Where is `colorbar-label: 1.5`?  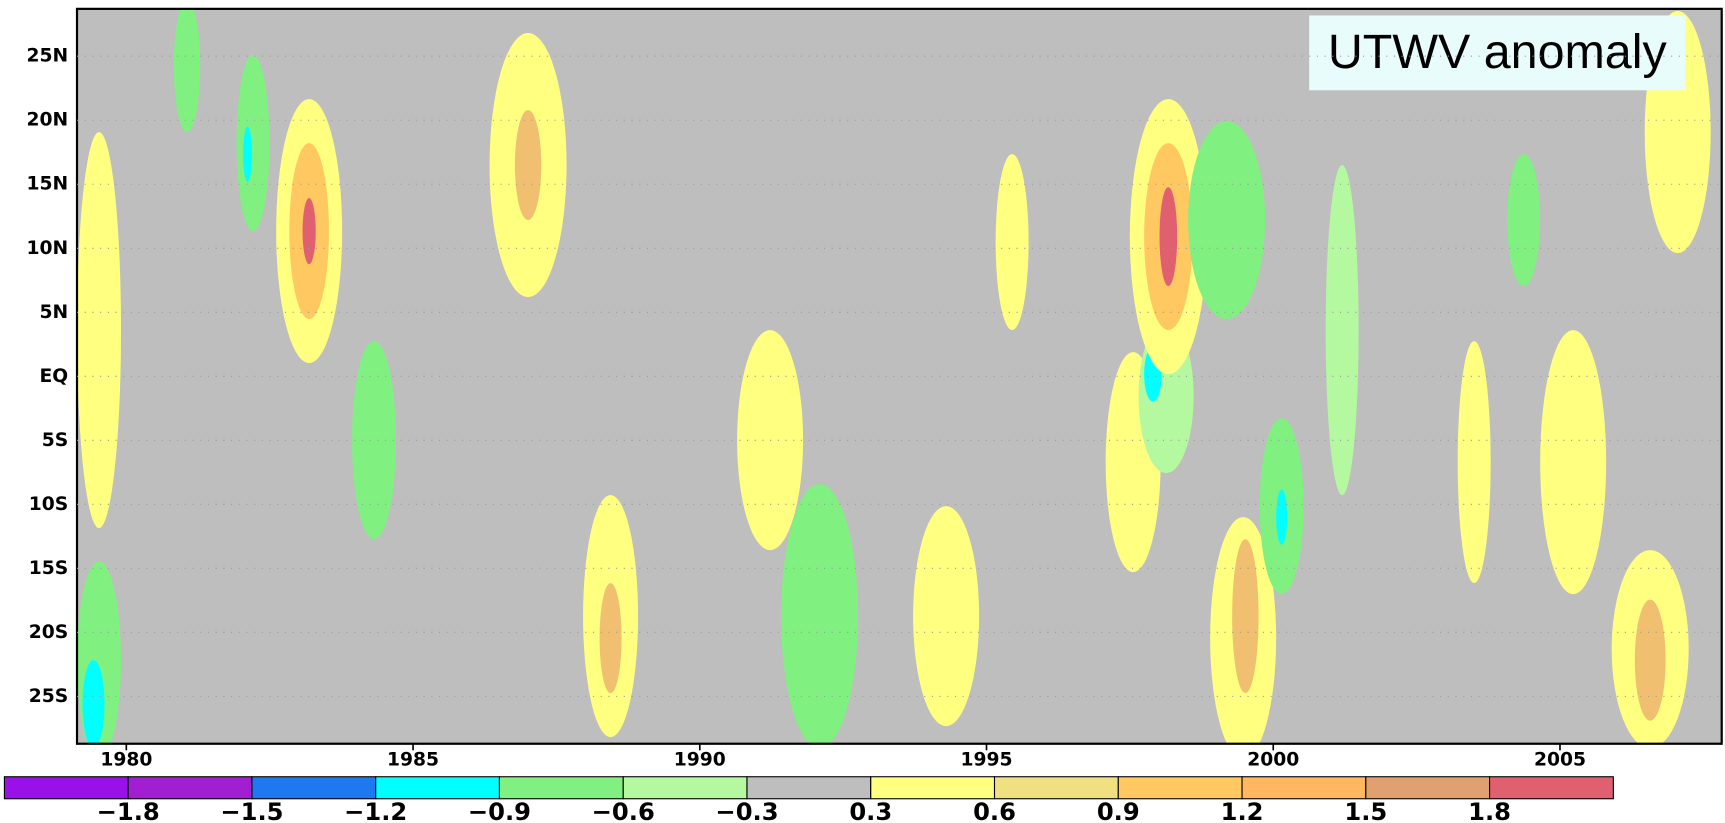
colorbar-label: 1.5 is located at coordinates (1365, 810).